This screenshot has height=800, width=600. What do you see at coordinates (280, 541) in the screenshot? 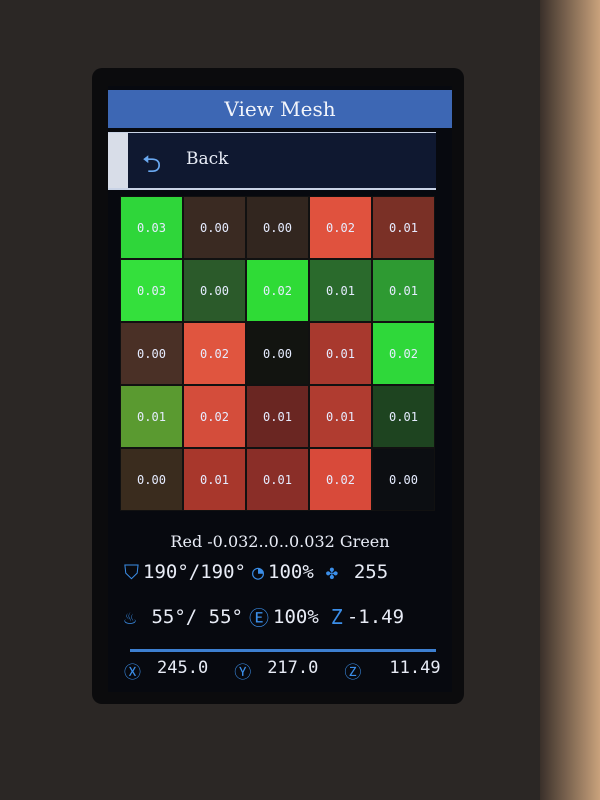
I see `mesh-legend: Red -0.032..0..0.032 Green` at bounding box center [280, 541].